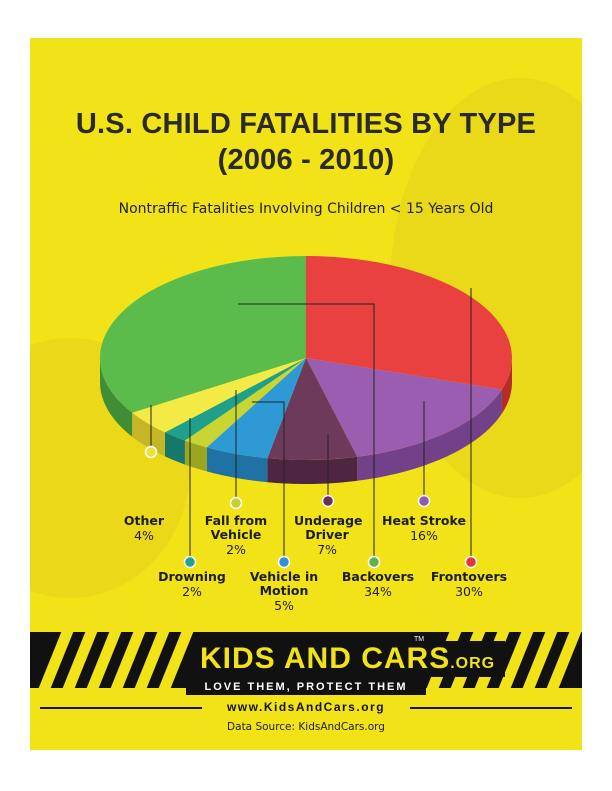 The height and width of the screenshot is (791, 612). Describe the element at coordinates (306, 124) in the screenshot. I see `chart-title-line-1: U.S. CHILD FATALITIES BY TYPE` at that location.